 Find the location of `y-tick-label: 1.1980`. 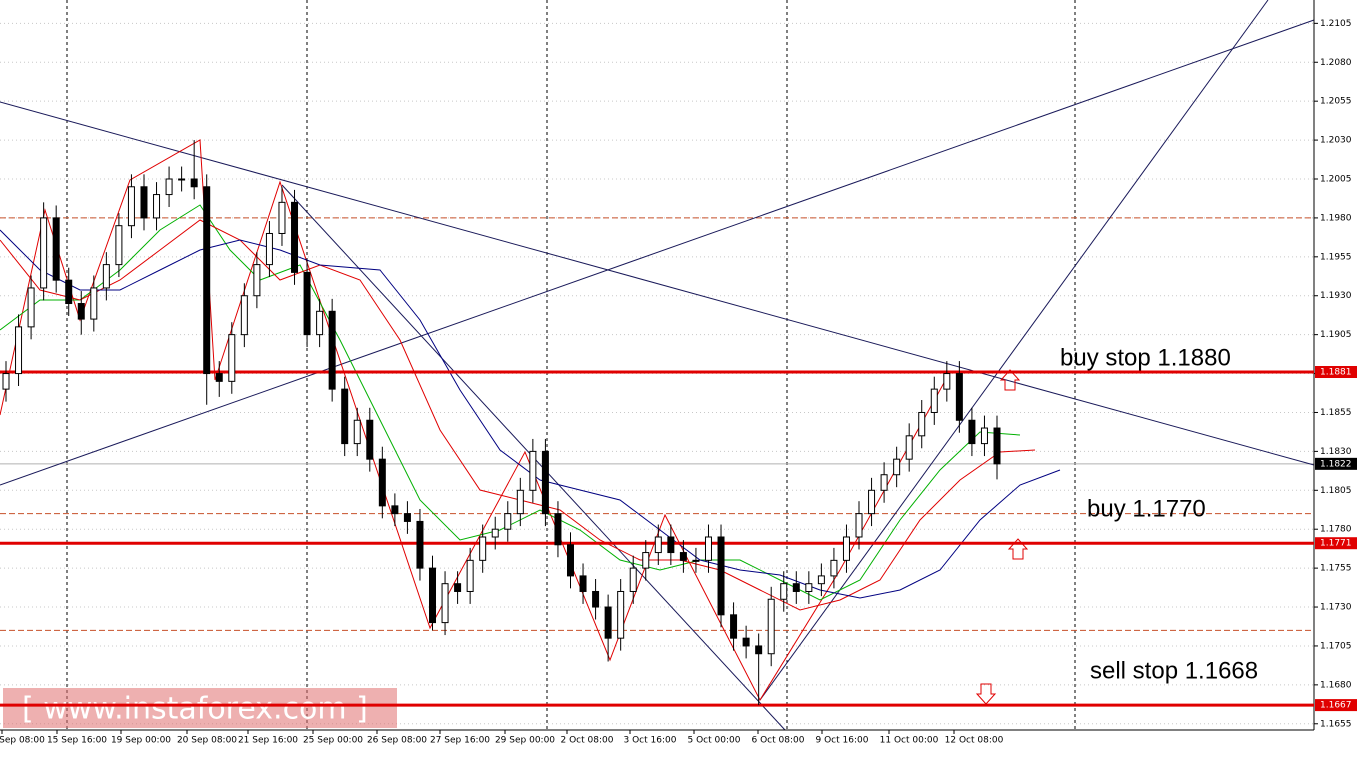

y-tick-label: 1.1980 is located at coordinates (1336, 218).